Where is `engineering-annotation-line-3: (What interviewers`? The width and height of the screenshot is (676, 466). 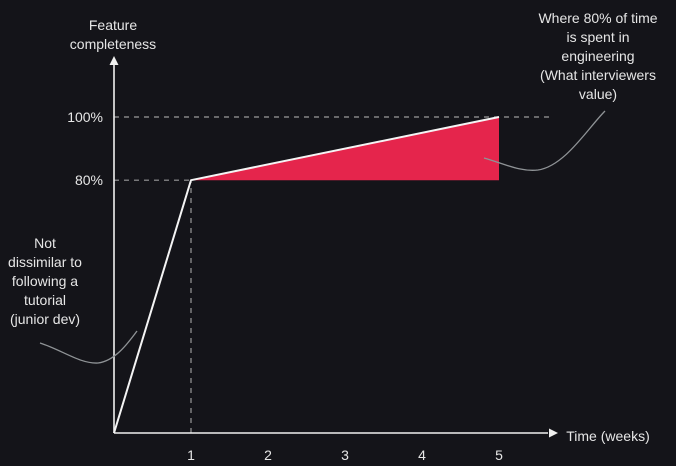 engineering-annotation-line-3: (What interviewers is located at coordinates (598, 75).